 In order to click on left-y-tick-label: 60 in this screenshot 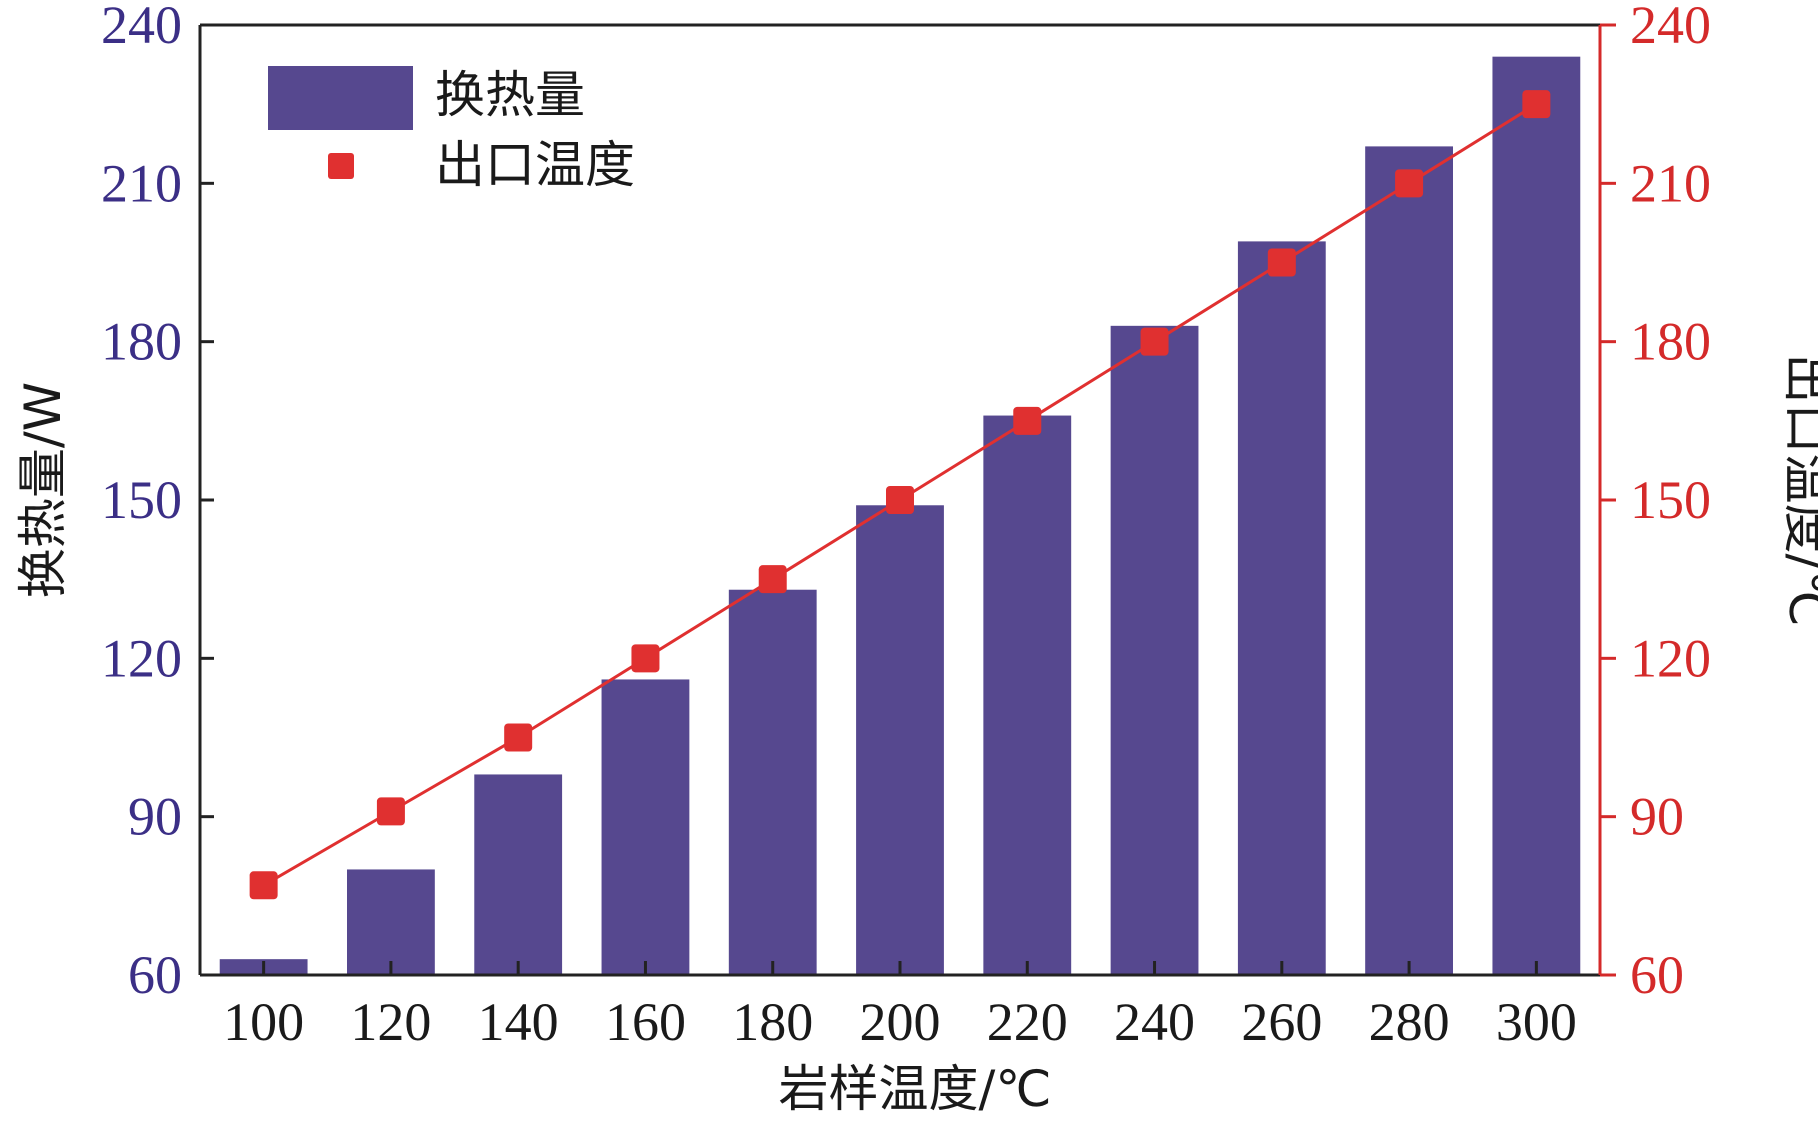, I will do `click(155, 975)`.